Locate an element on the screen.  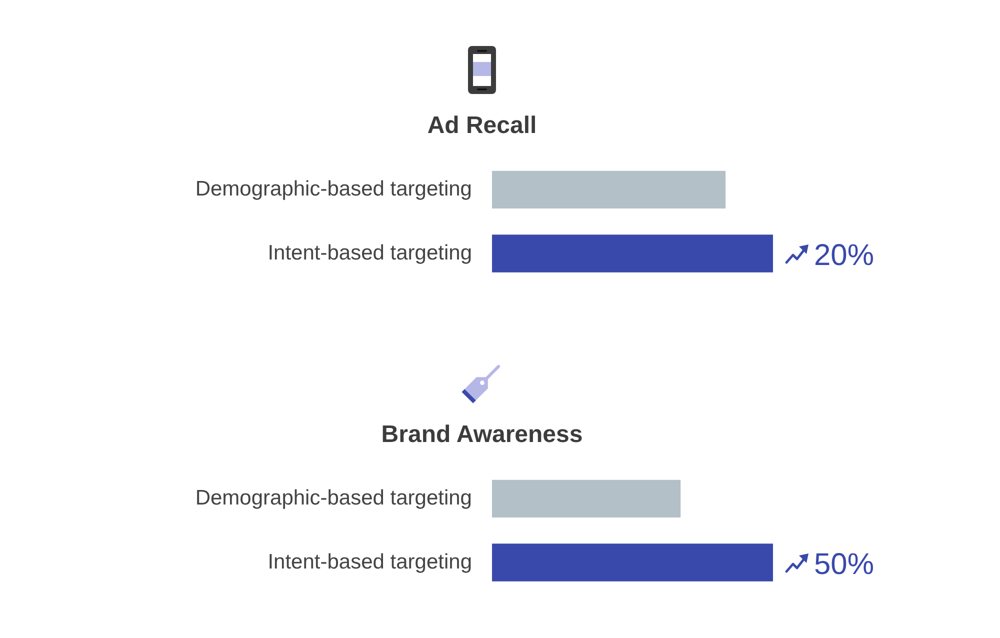
annotation: 50% is located at coordinates (844, 564).